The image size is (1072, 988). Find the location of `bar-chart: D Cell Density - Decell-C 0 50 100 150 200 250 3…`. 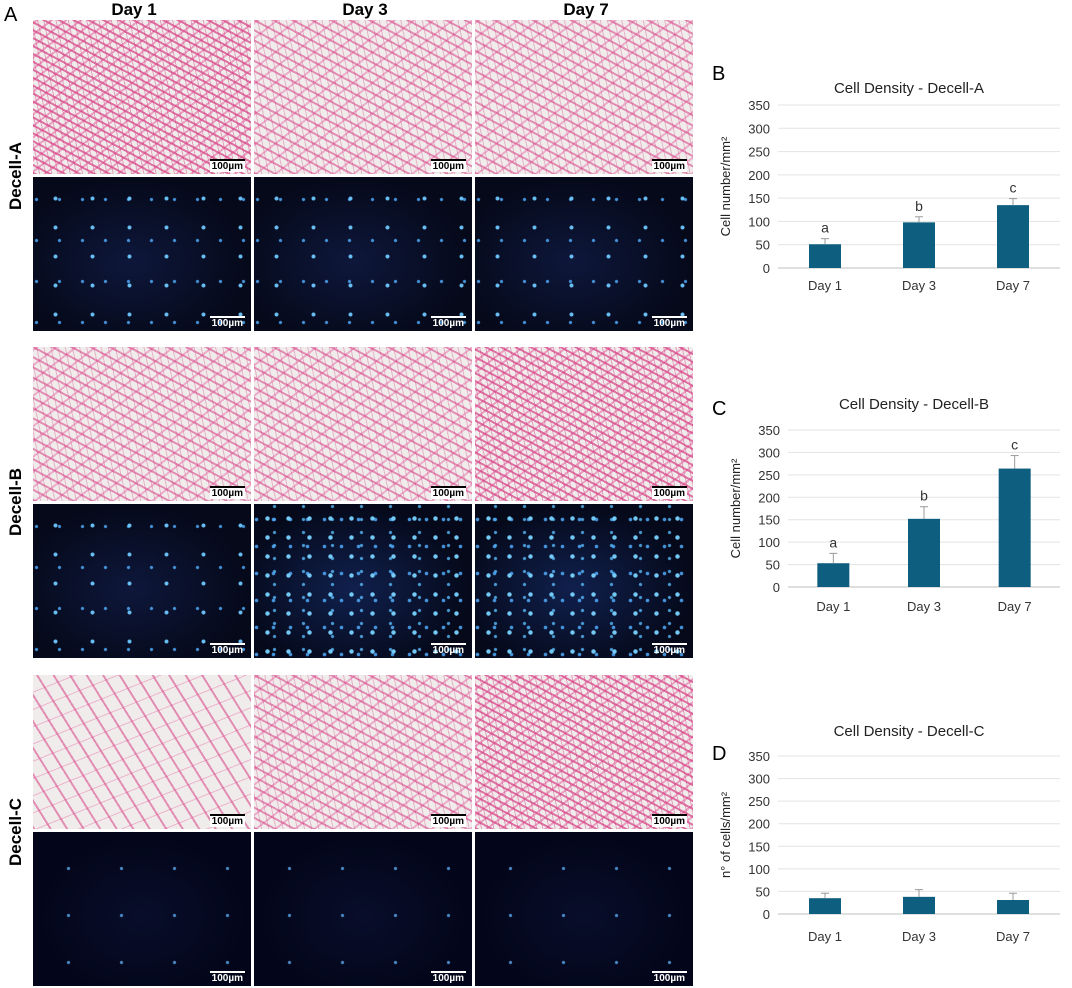

bar-chart: D Cell Density - Decell-C 0 50 100 150 200 250 3… is located at coordinates (886, 833).